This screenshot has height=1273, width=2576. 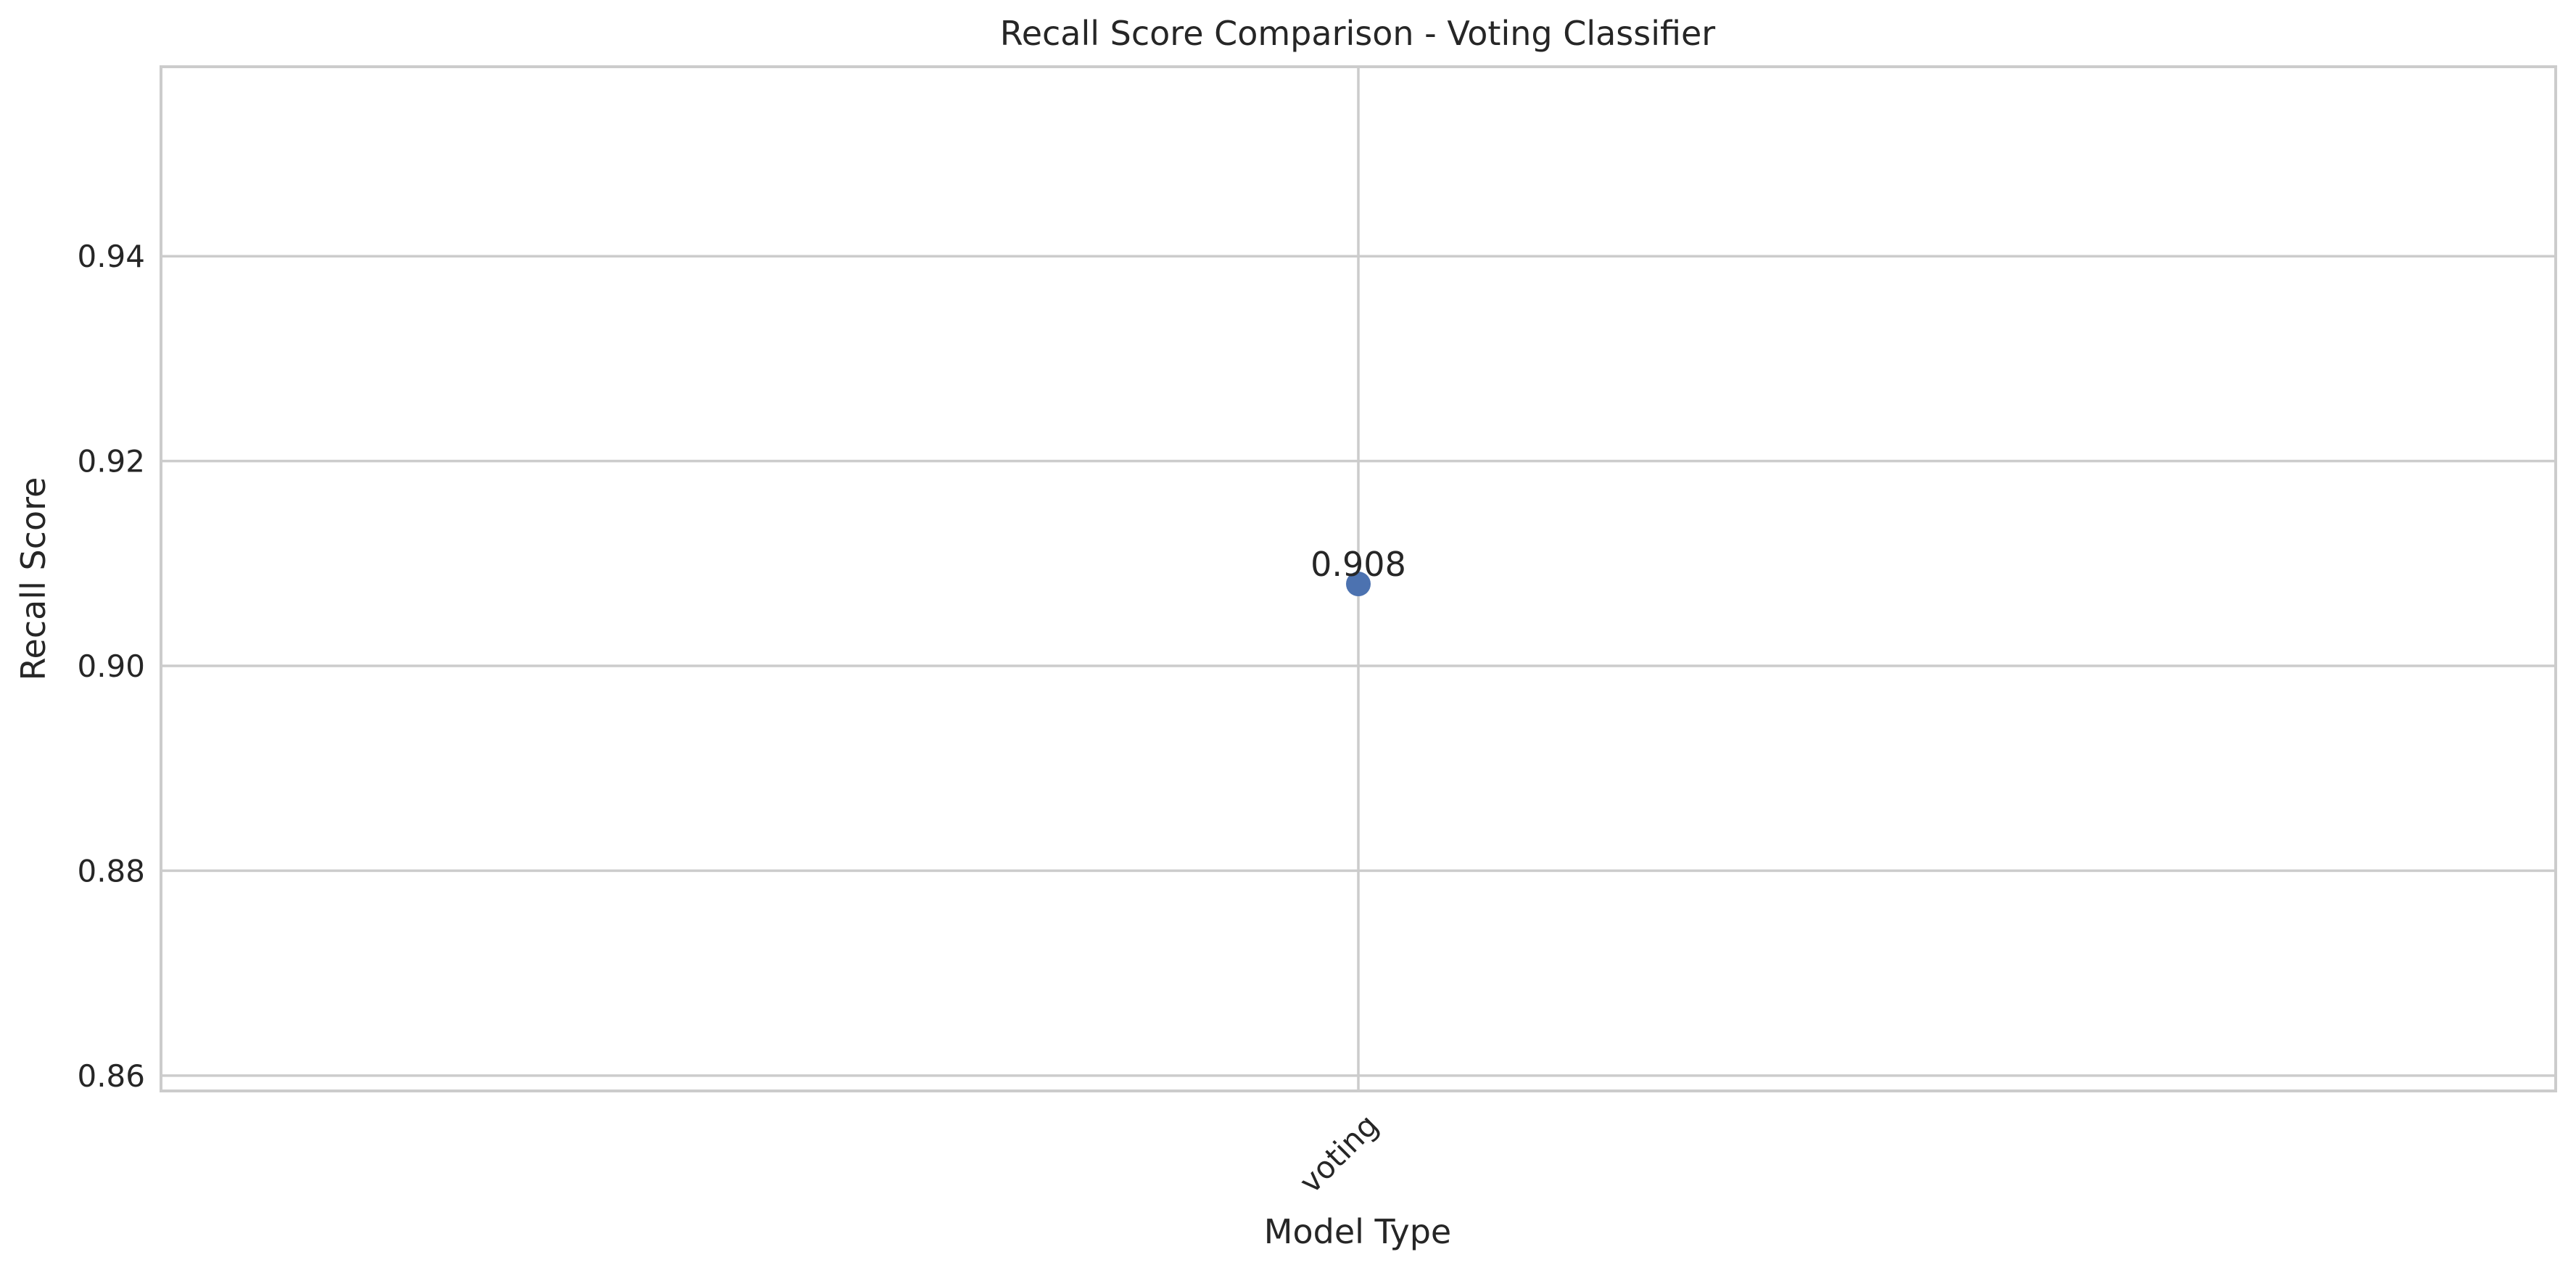 I want to click on y-tick-label: 0.92, so click(x=111, y=461).